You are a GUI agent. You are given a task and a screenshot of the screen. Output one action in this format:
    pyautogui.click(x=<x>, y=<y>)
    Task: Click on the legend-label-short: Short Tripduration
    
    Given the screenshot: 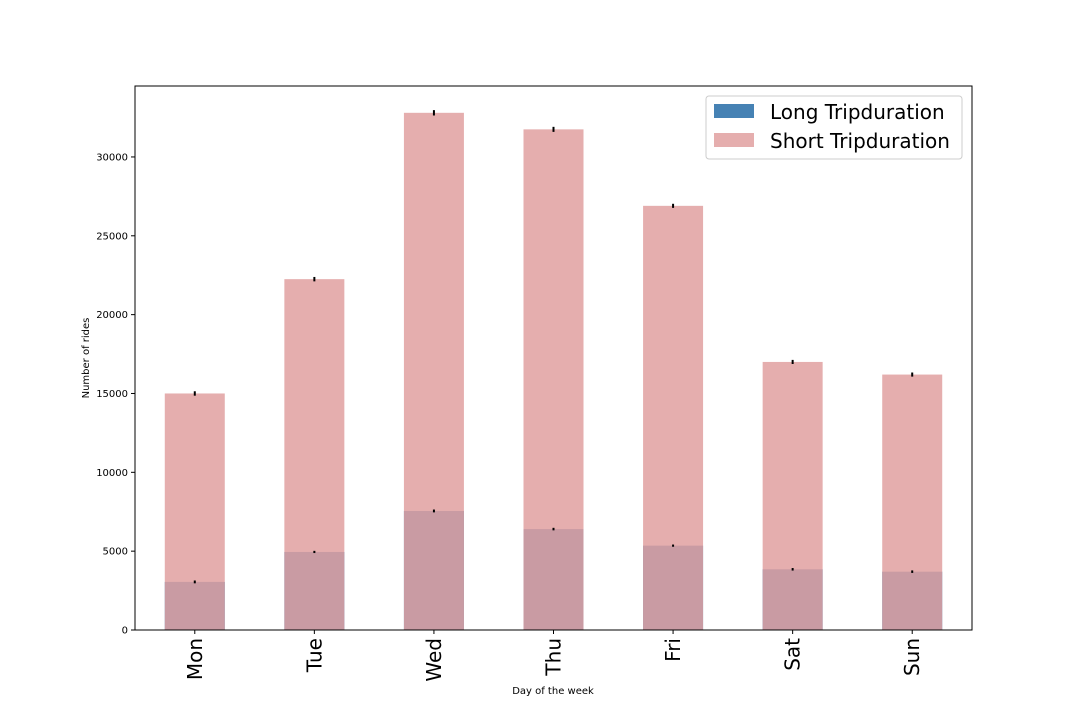 What is the action you would take?
    pyautogui.click(x=860, y=141)
    